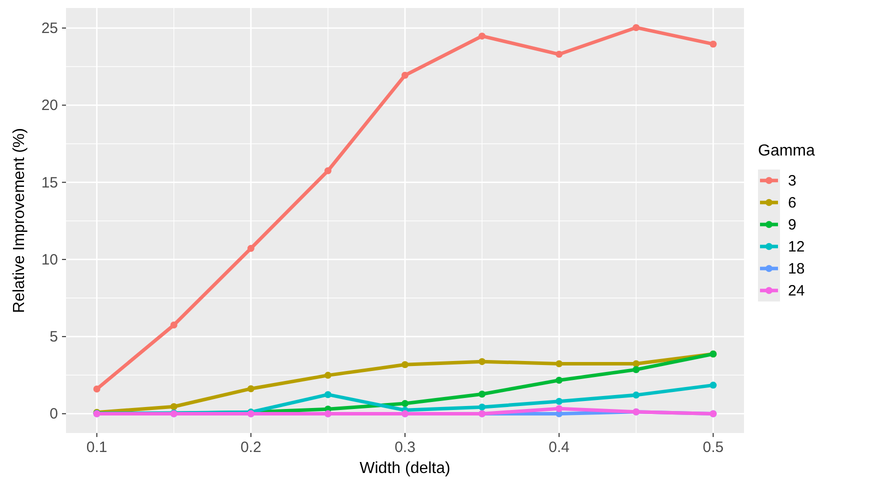  Describe the element at coordinates (49, 29) in the screenshot. I see `y-tick-label: 25` at that location.